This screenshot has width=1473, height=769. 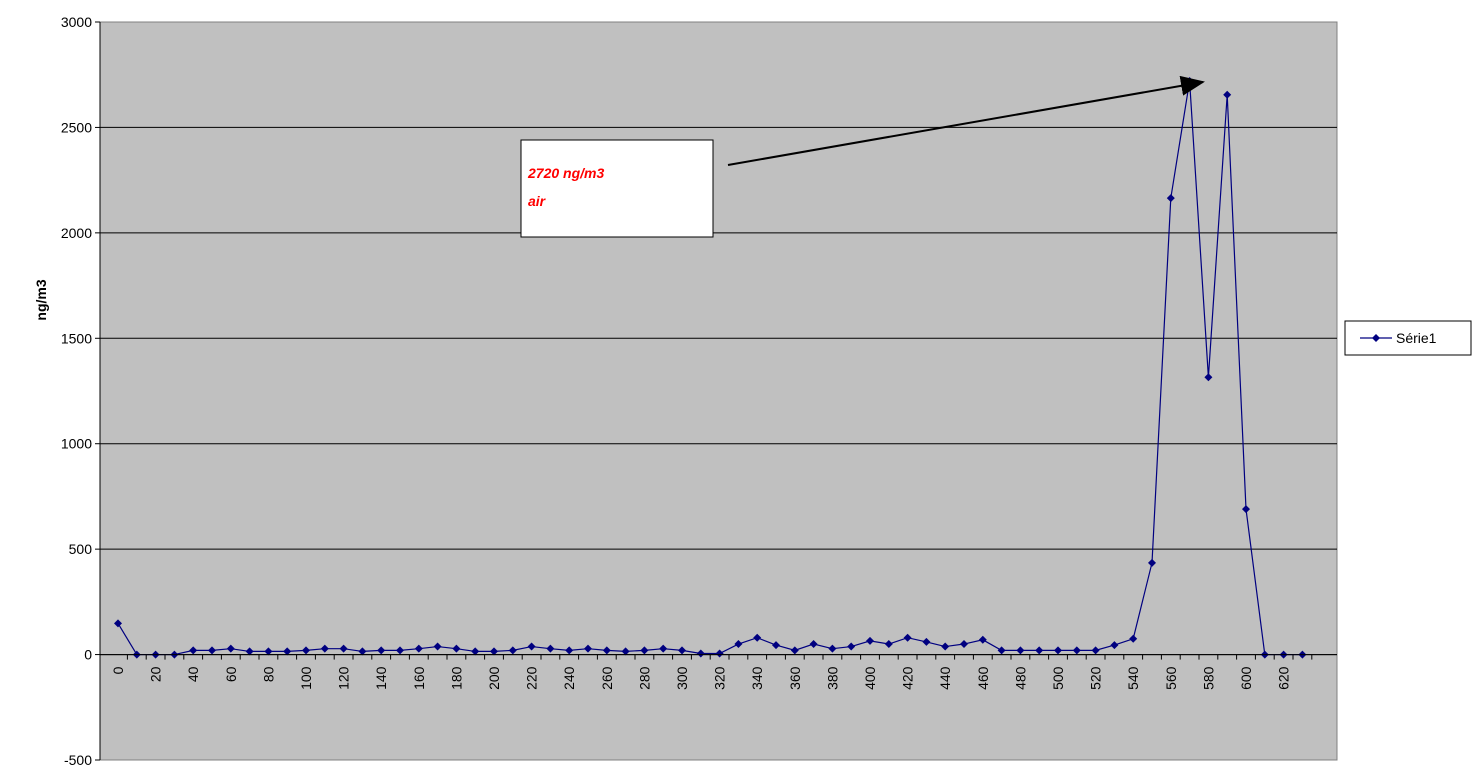 I want to click on x-tick-label: 300, so click(x=682, y=678).